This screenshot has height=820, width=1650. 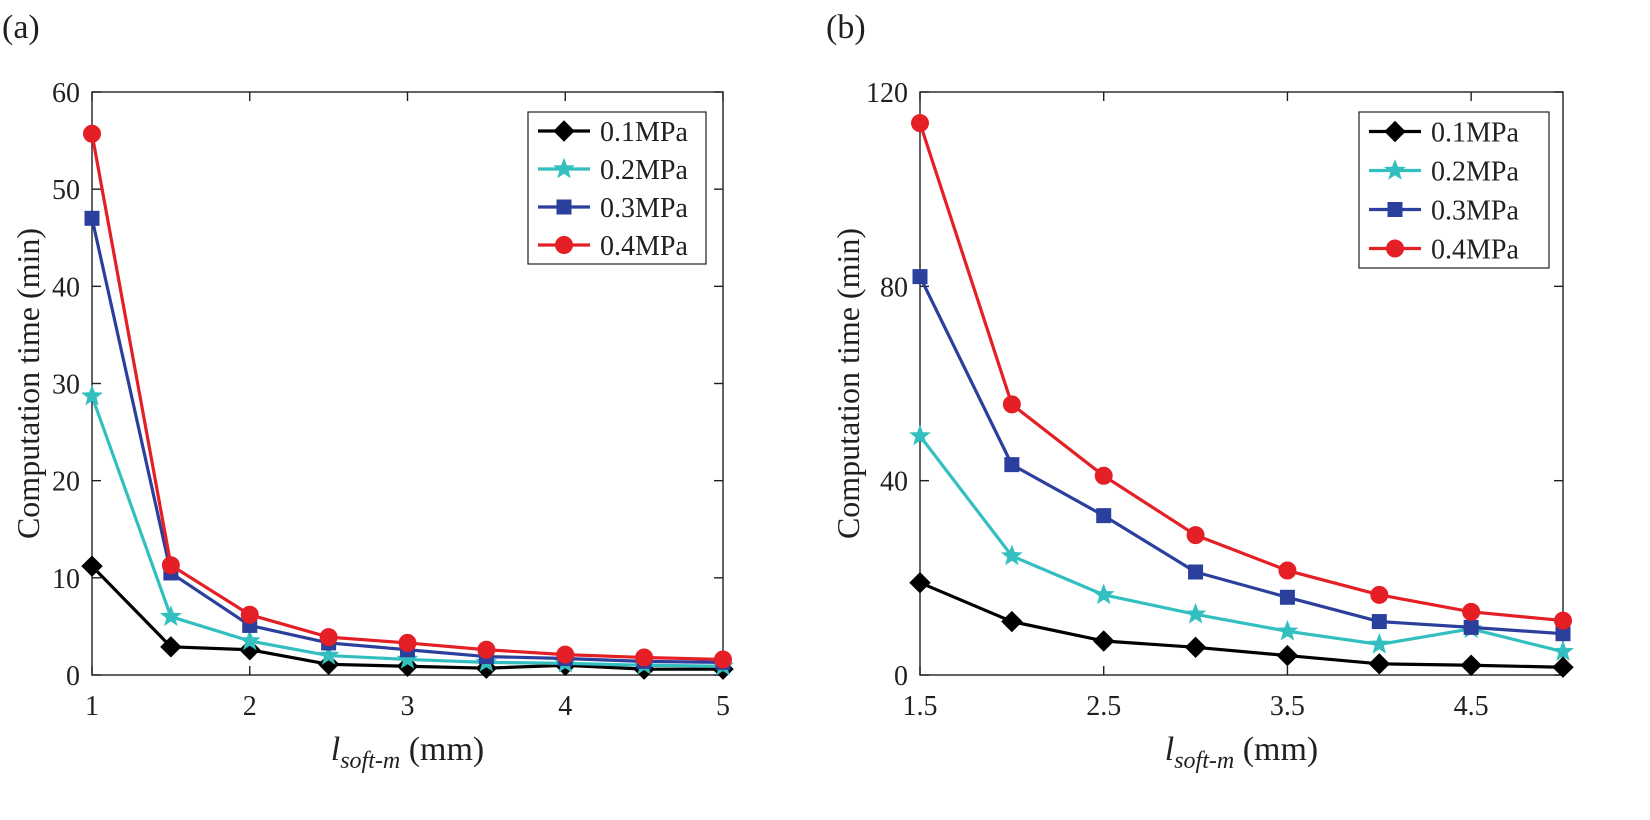 I want to click on x-tick-label: 2, so click(x=250, y=706).